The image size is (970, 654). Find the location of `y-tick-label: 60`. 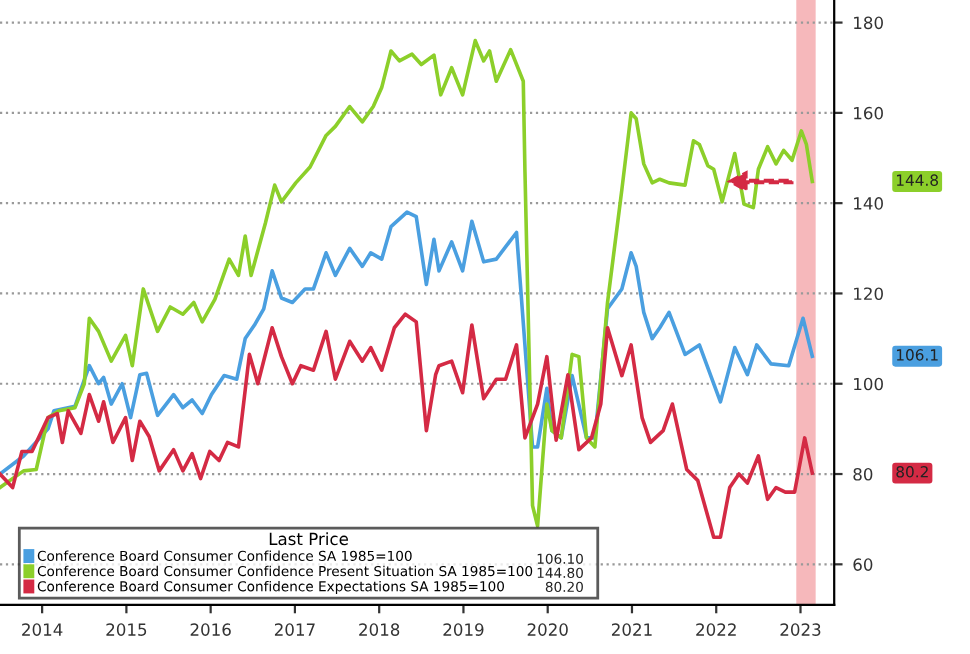

y-tick-label: 60 is located at coordinates (863, 564).